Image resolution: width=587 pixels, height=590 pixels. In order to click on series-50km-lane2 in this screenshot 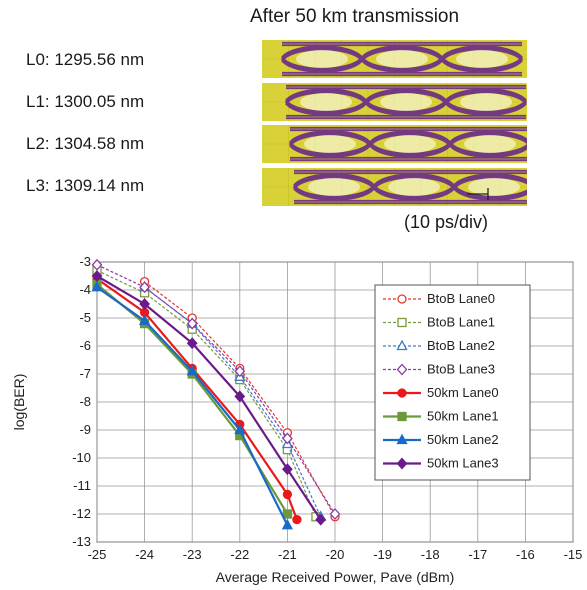, I will do `click(192, 405)`.